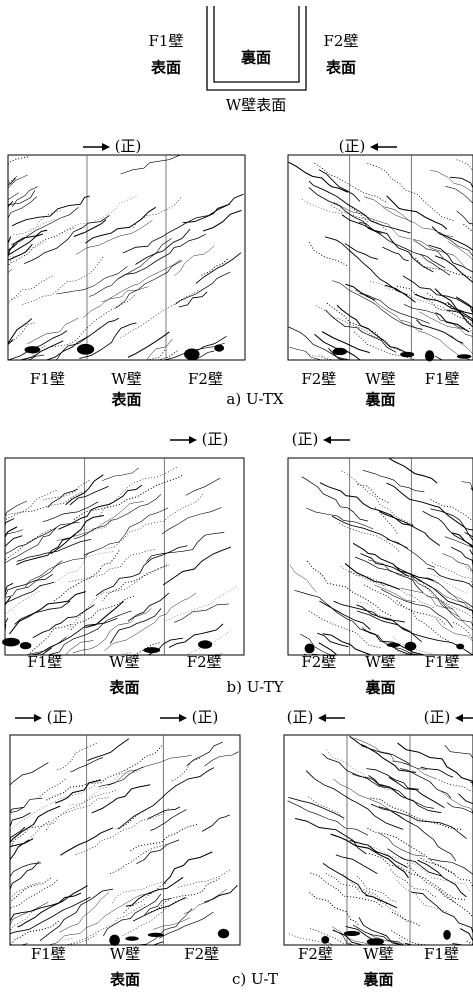  What do you see at coordinates (378, 954) in the screenshot?
I see `wall-label: W壁` at bounding box center [378, 954].